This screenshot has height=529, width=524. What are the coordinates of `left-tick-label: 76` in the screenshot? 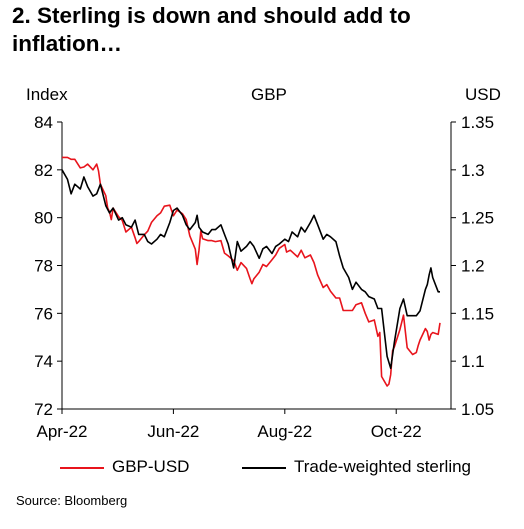 It's located at (43, 313).